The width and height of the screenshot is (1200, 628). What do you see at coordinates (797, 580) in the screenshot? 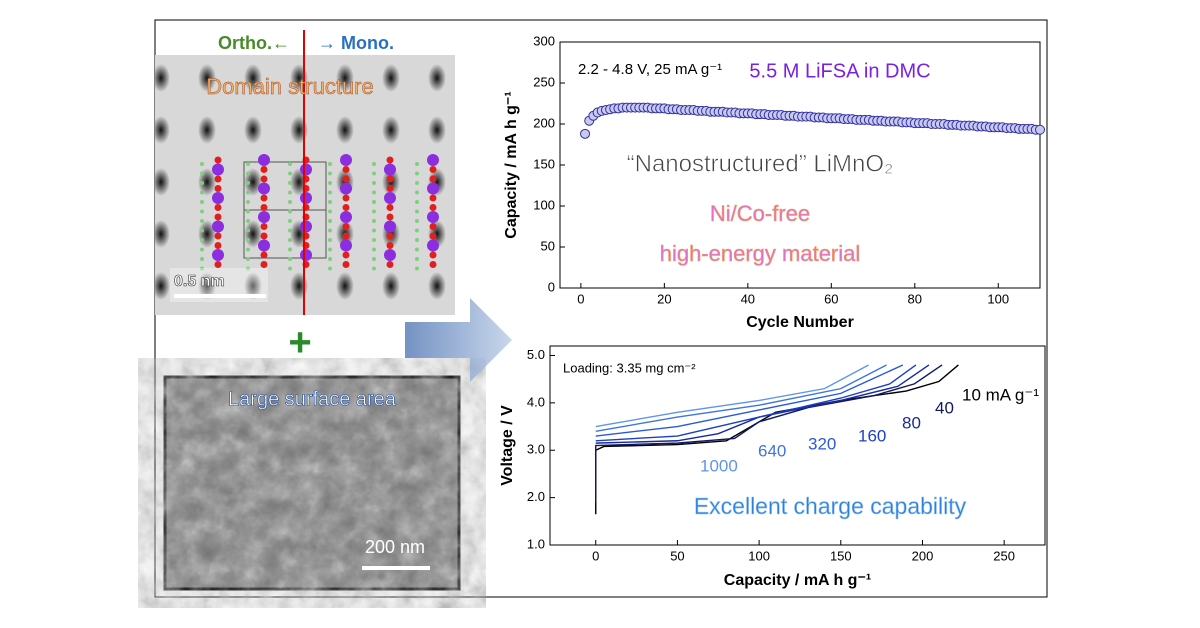
I see `x-axis-label: Capacity / mA h g⁻¹` at bounding box center [797, 580].